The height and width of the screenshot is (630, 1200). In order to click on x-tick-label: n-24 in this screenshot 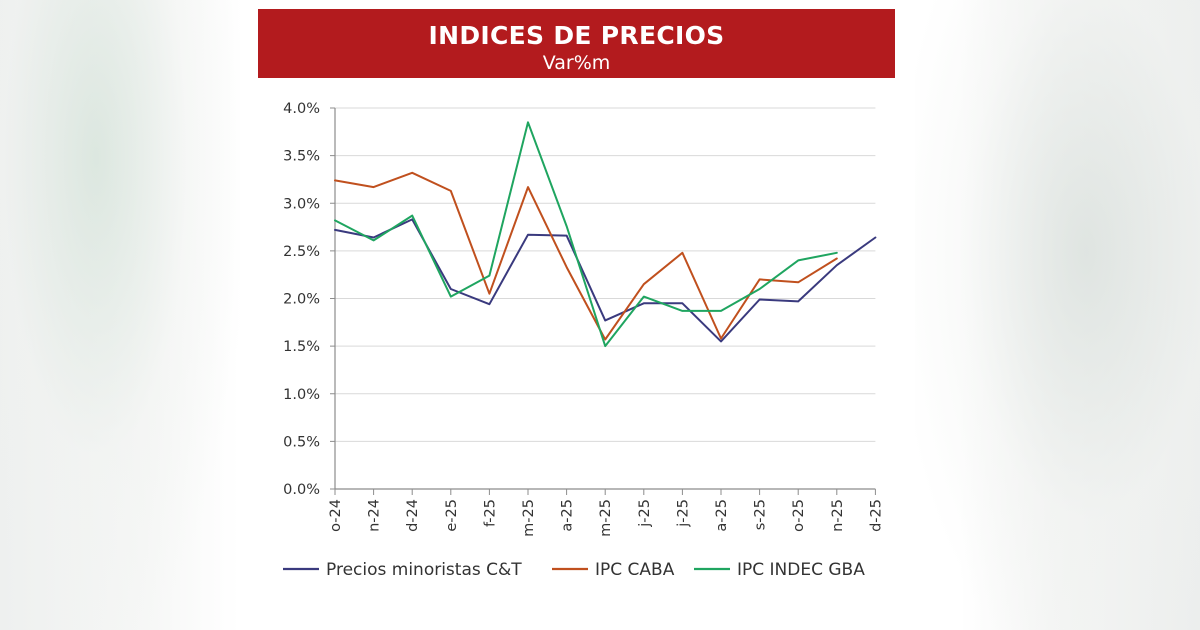, I will do `click(375, 515)`.